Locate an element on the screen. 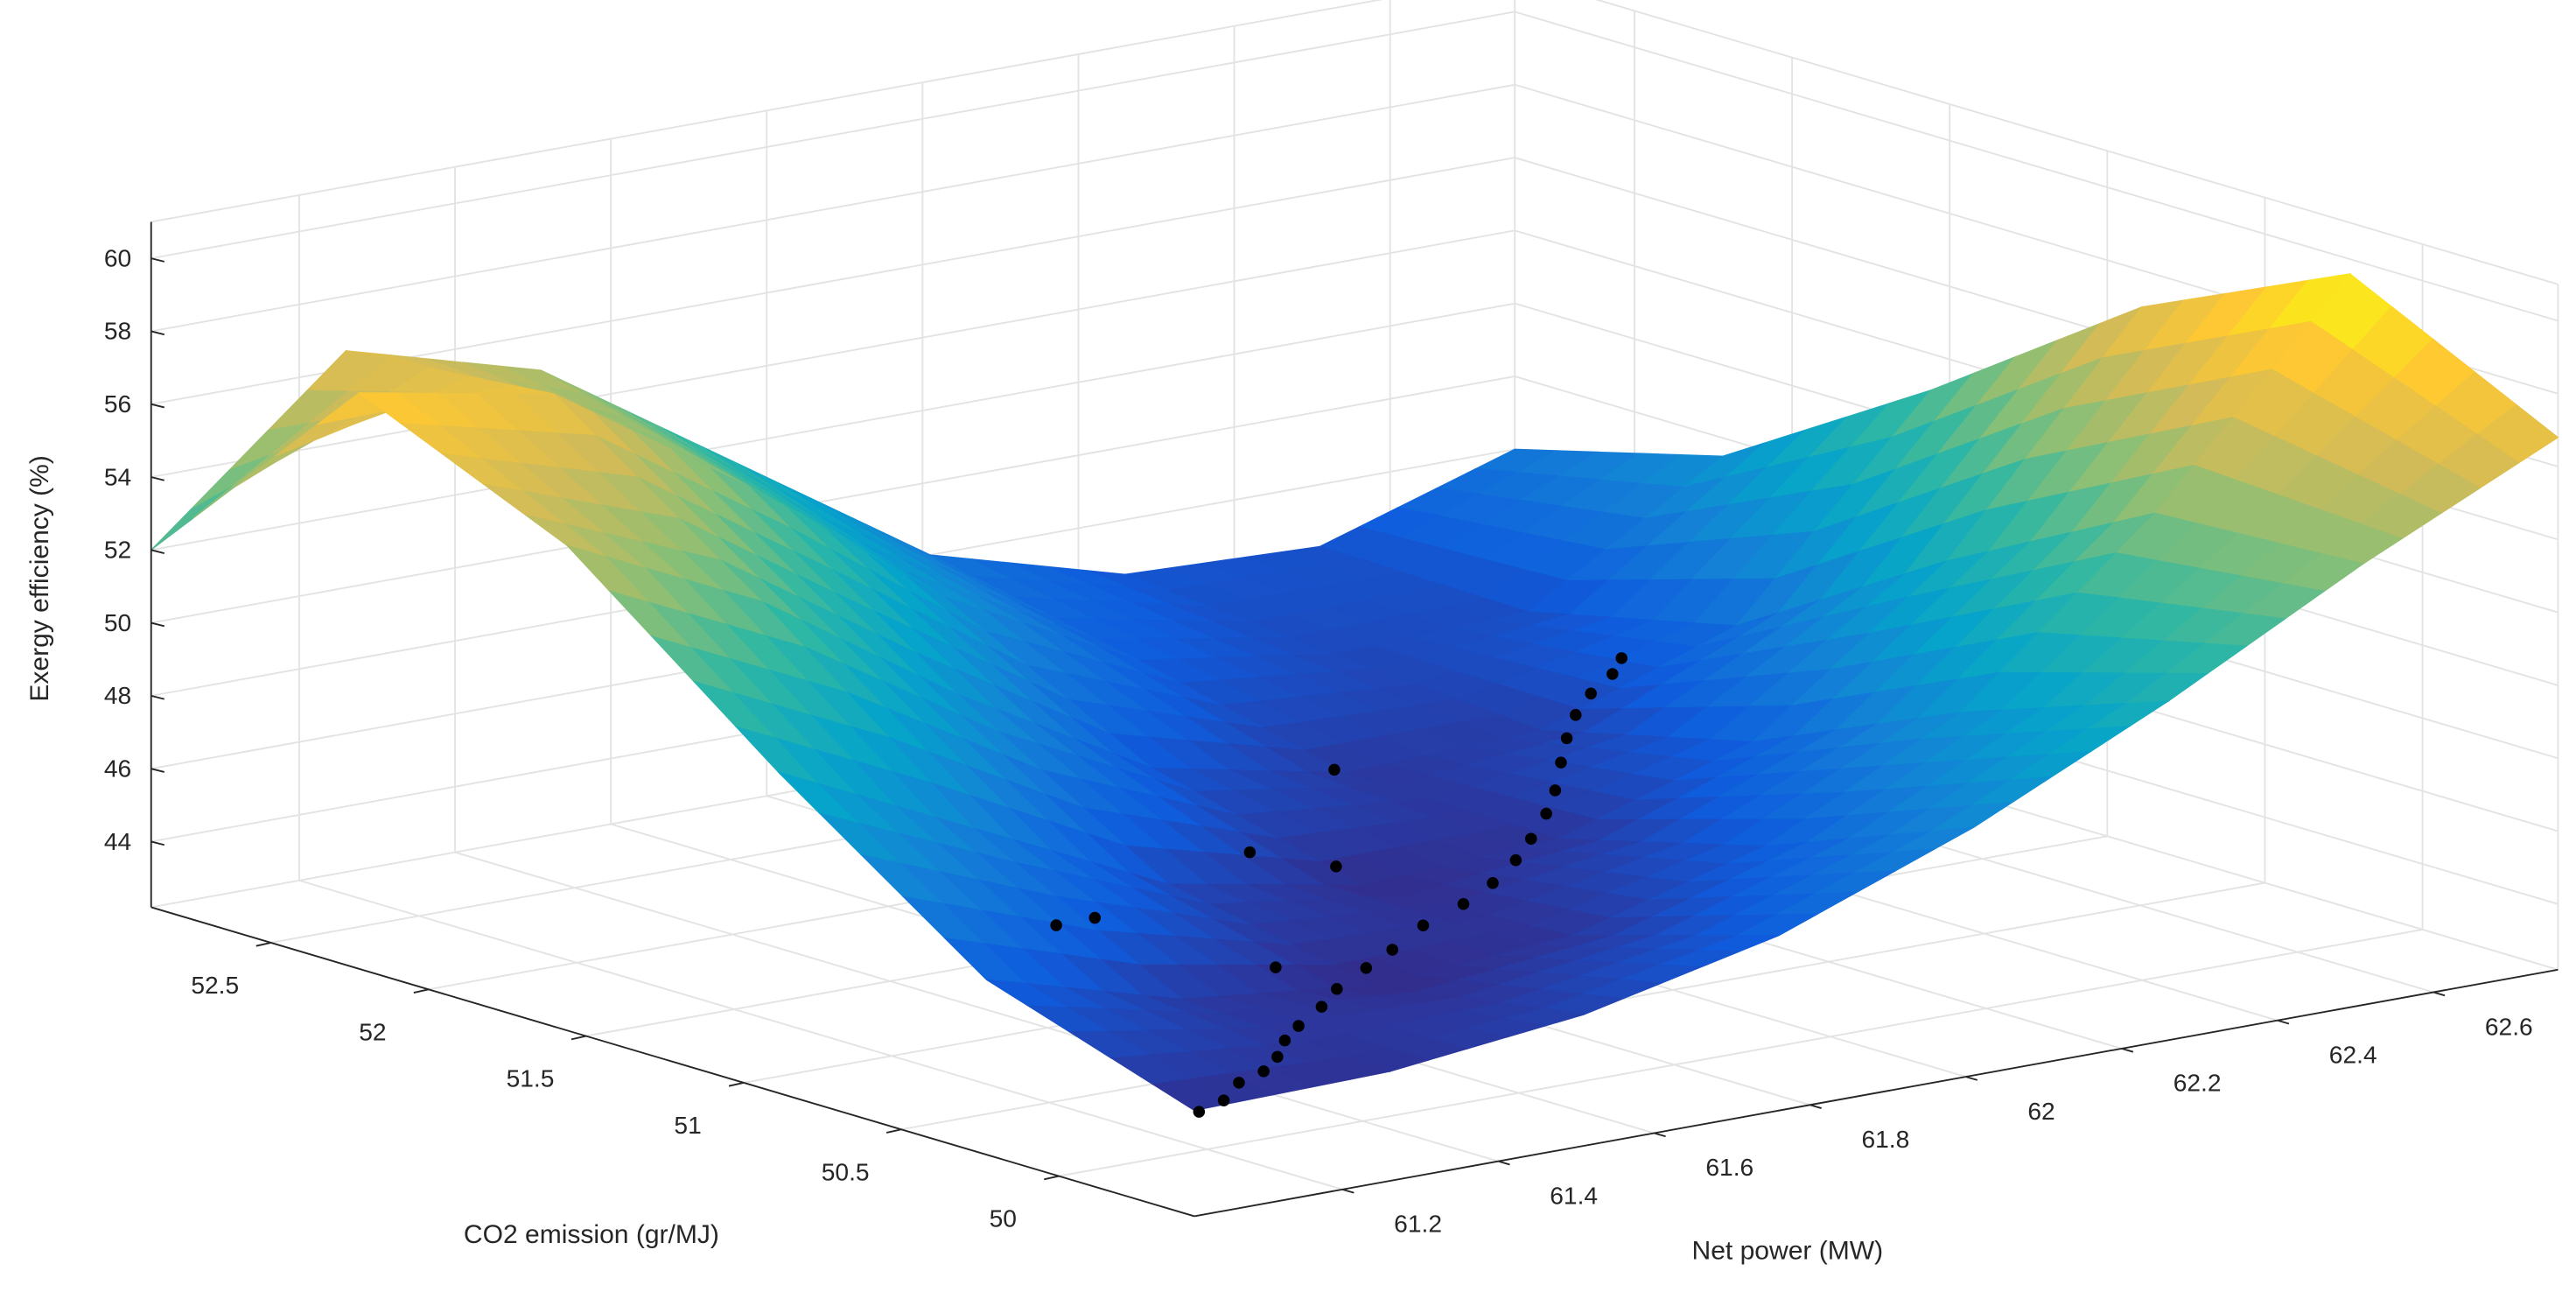  z-tick-label: 58 is located at coordinates (117, 331).